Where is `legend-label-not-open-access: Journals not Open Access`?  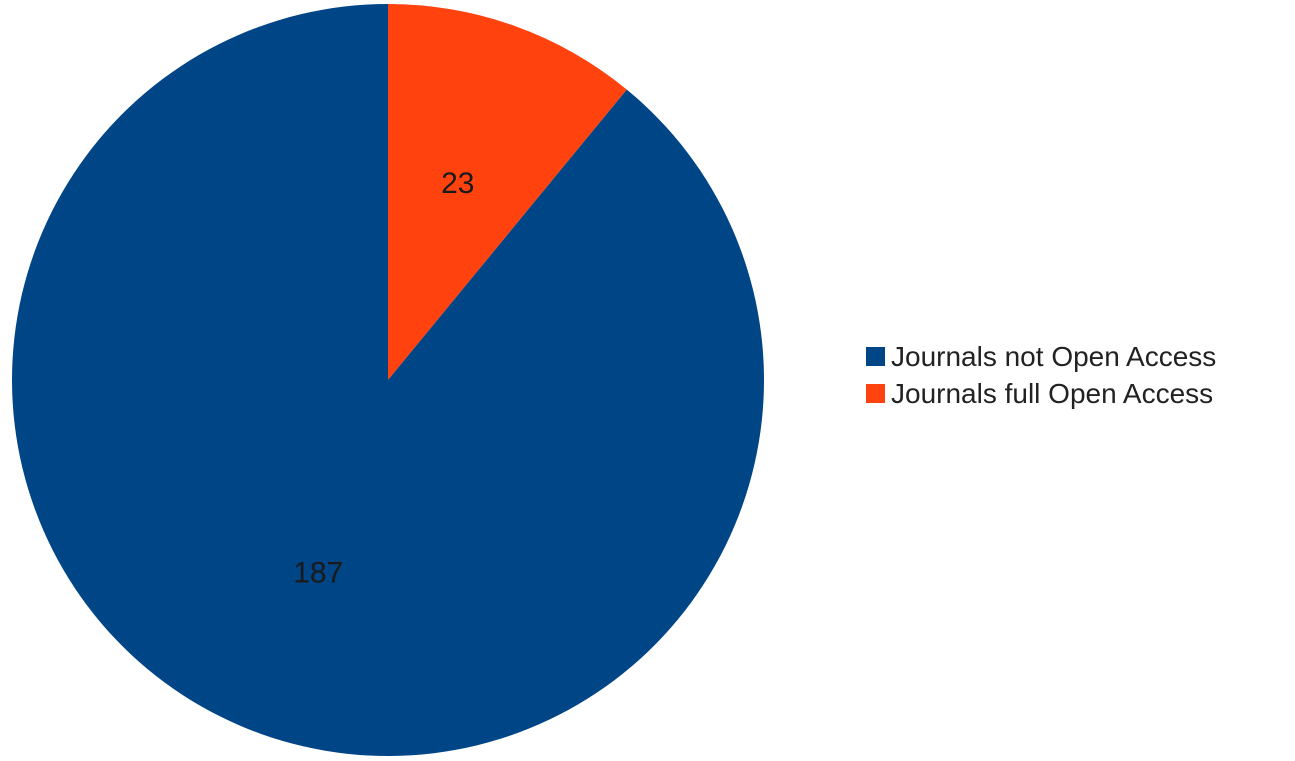 legend-label-not-open-access: Journals not Open Access is located at coordinates (1054, 356).